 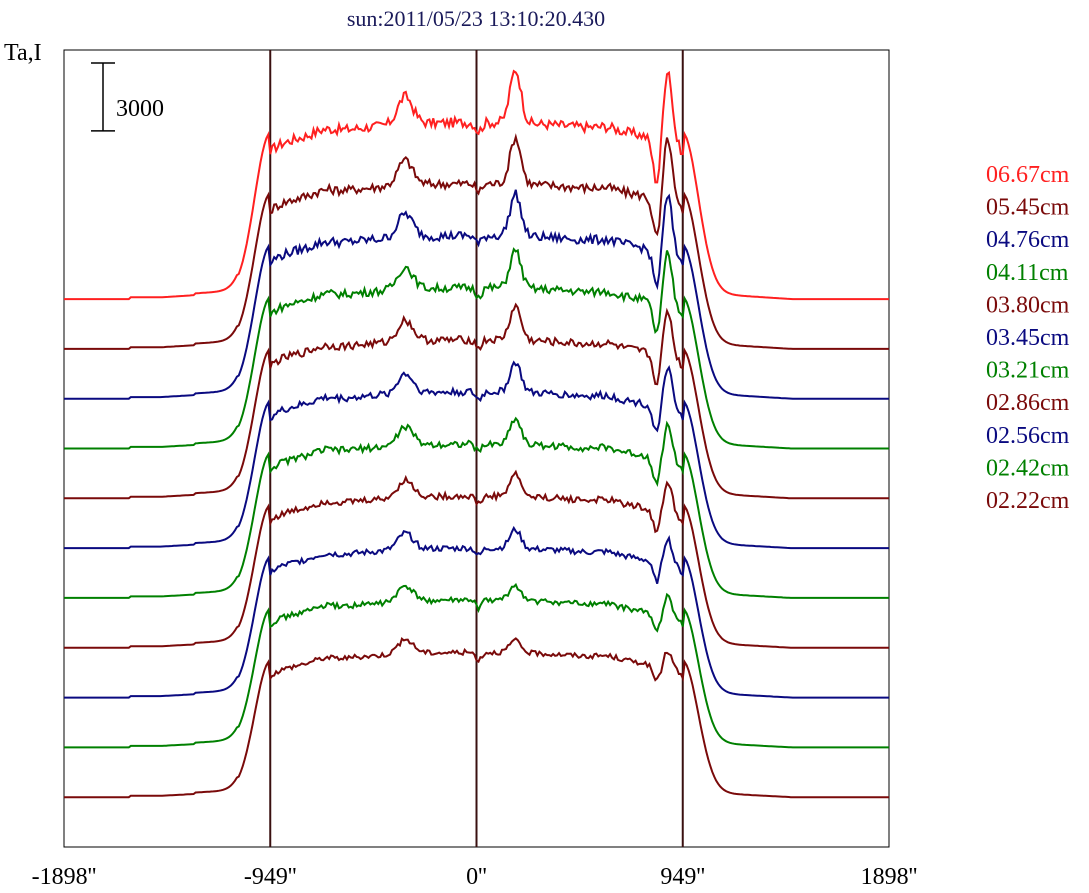 I want to click on scale-bar-label: 3000, so click(x=140, y=109).